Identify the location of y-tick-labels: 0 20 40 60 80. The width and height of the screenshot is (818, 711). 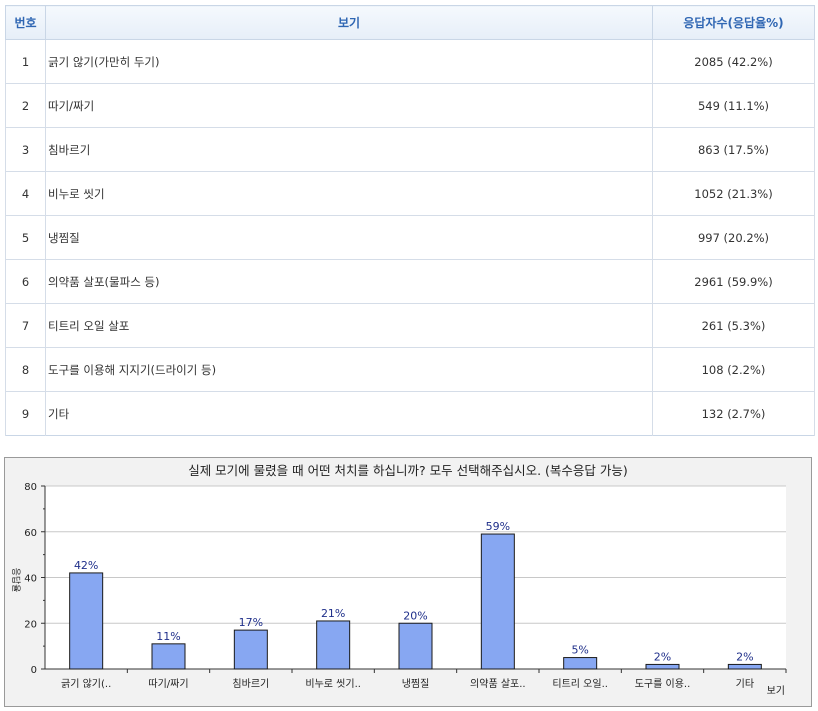
(30, 579).